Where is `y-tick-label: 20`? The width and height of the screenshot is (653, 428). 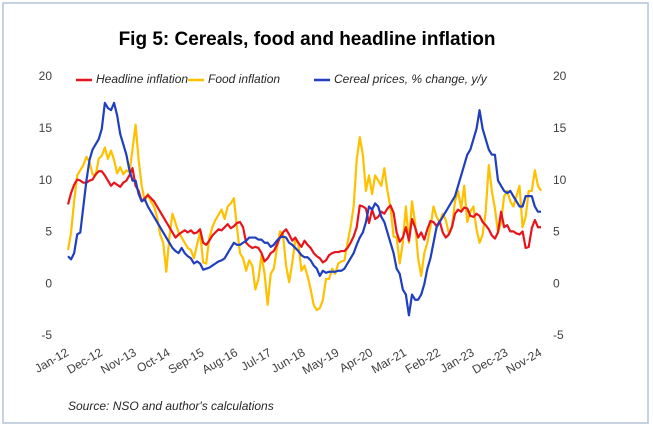
y-tick-label: 20 is located at coordinates (46, 76).